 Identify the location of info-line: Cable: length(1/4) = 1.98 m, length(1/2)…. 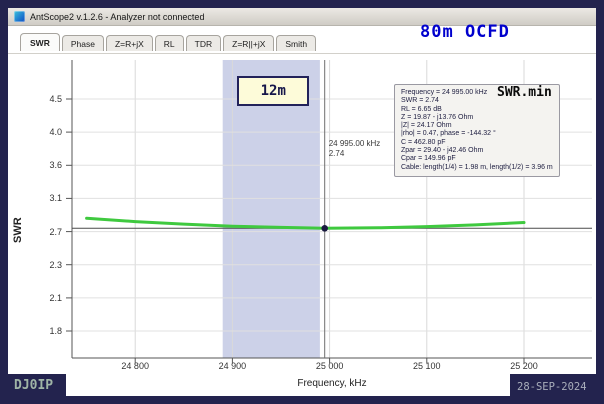
(477, 167).